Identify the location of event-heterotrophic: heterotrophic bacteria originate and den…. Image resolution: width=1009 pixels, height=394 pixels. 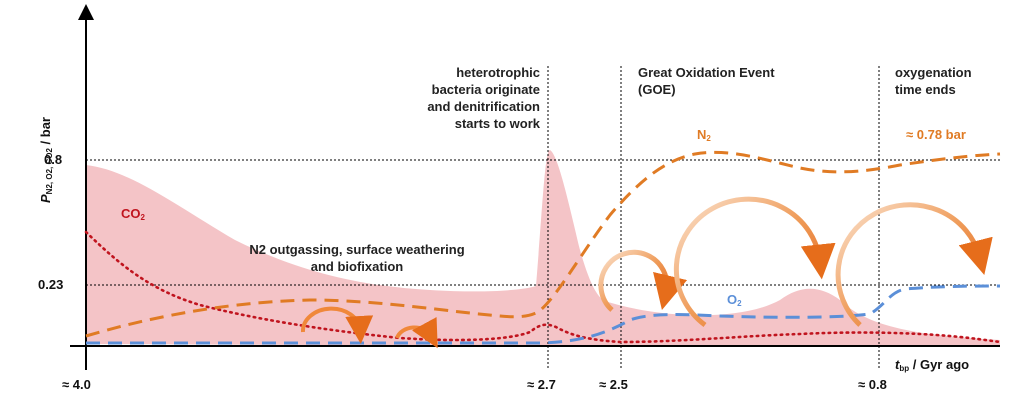
(454, 98).